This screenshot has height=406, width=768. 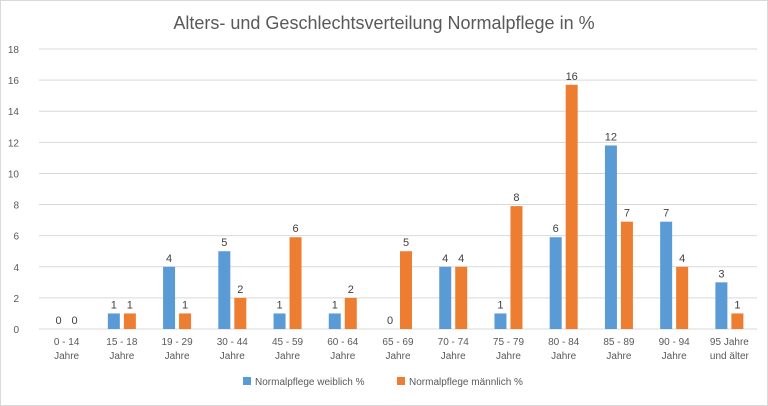 What do you see at coordinates (509, 342) in the screenshot?
I see `x-tick-label: 75 - 79` at bounding box center [509, 342].